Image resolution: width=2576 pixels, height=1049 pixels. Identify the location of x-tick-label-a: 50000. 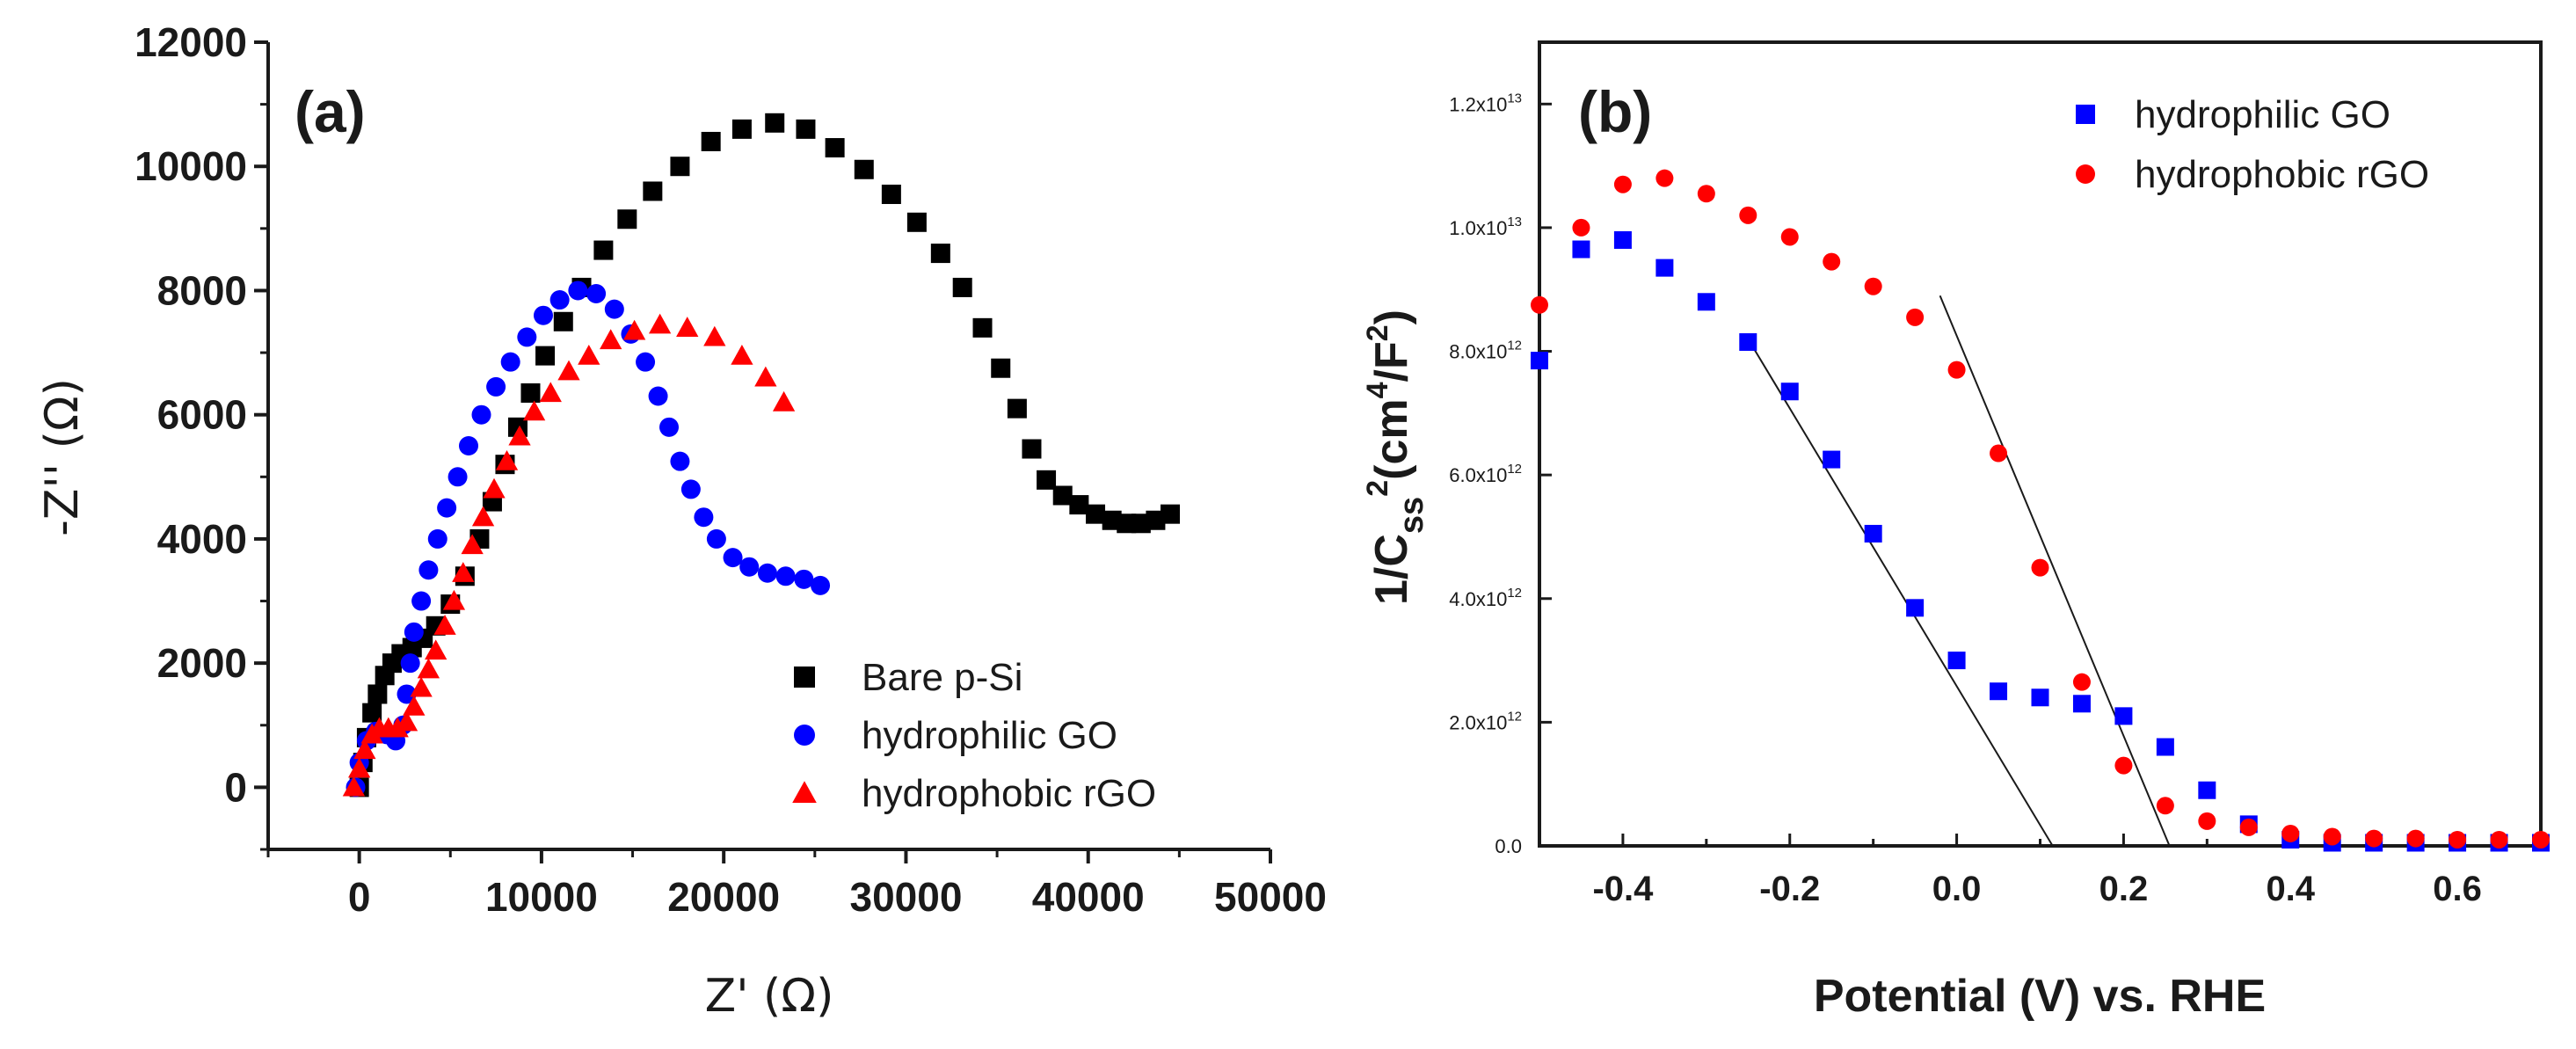
(1270, 897).